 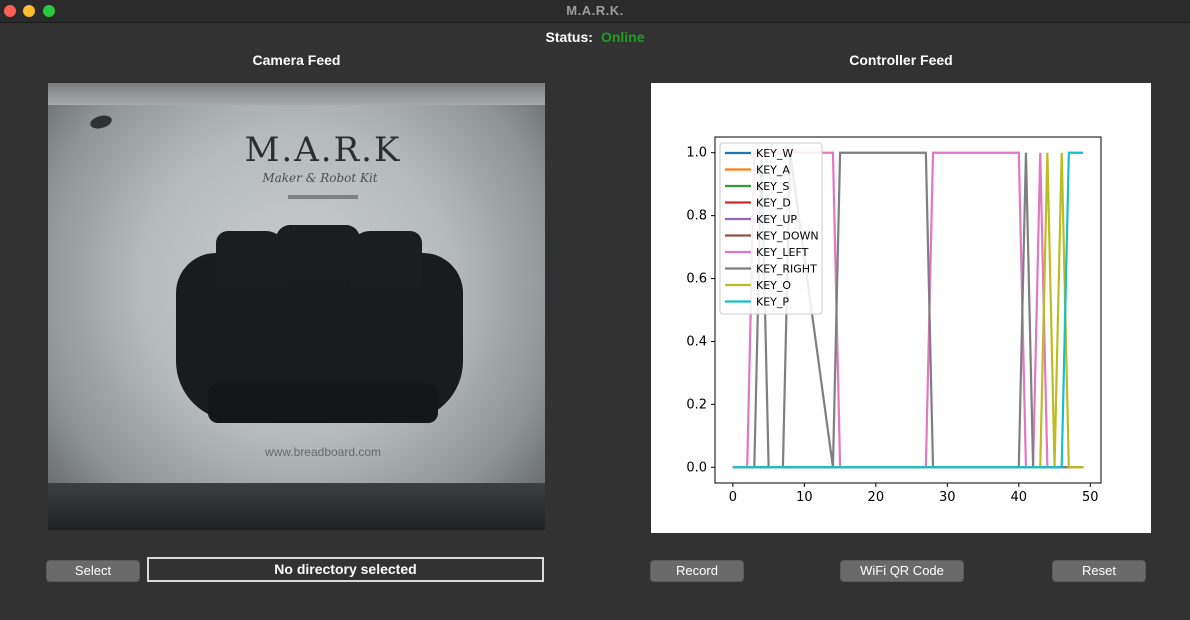 What do you see at coordinates (10, 11) in the screenshot?
I see `close-window-button` at bounding box center [10, 11].